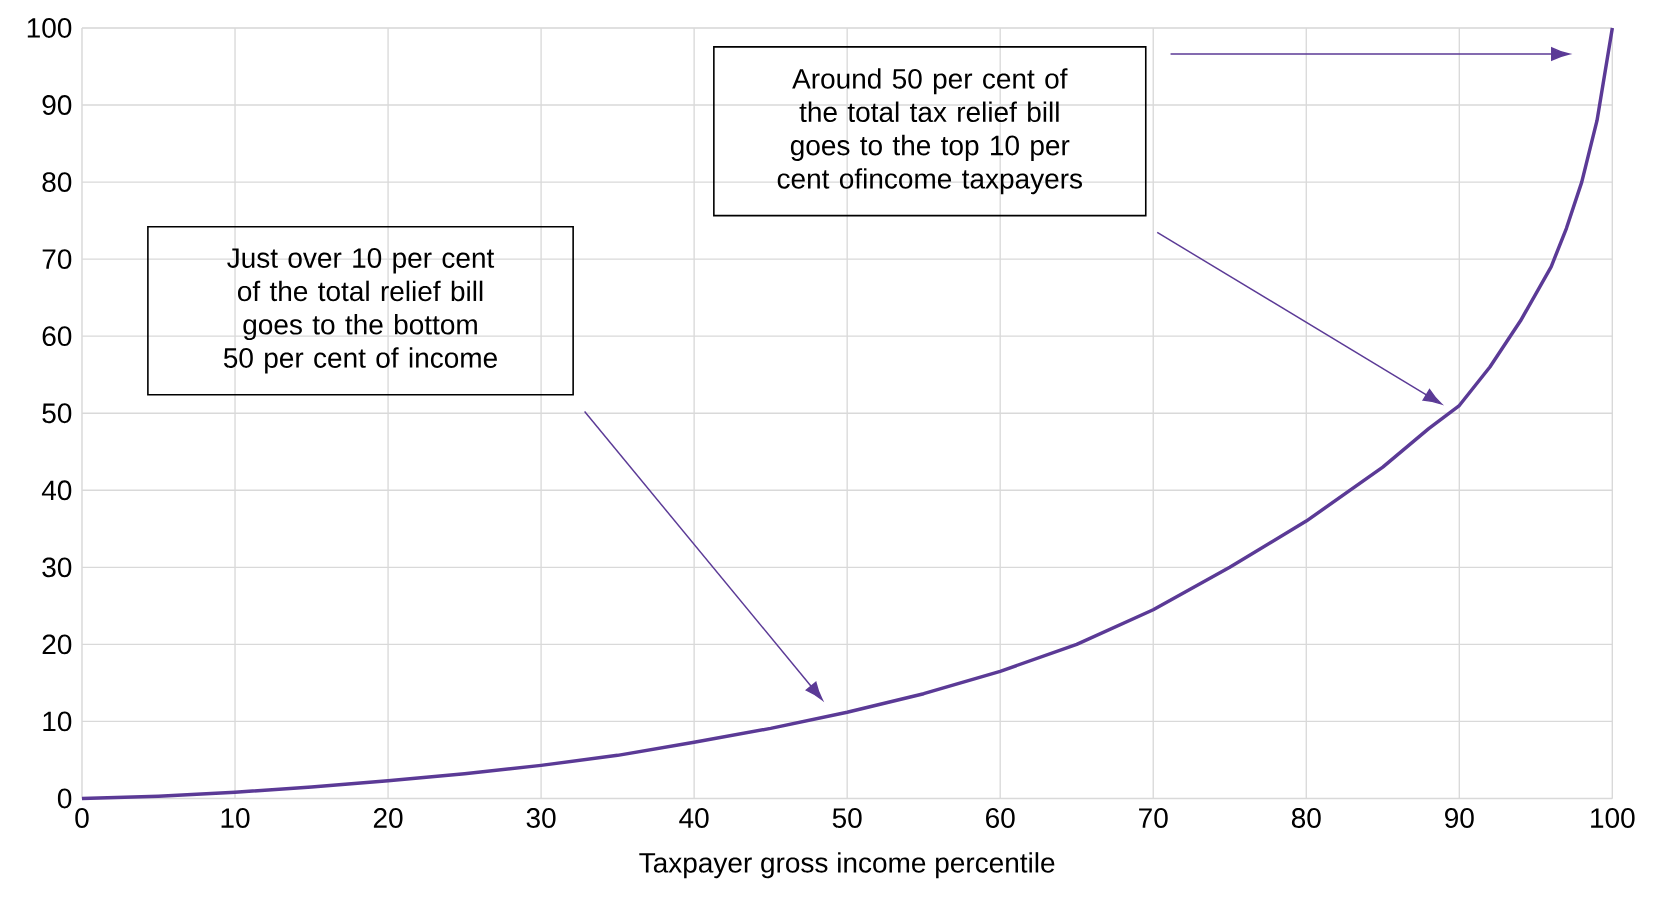 This screenshot has width=1653, height=916. Describe the element at coordinates (1613, 818) in the screenshot. I see `x-tick-label: 100` at that location.